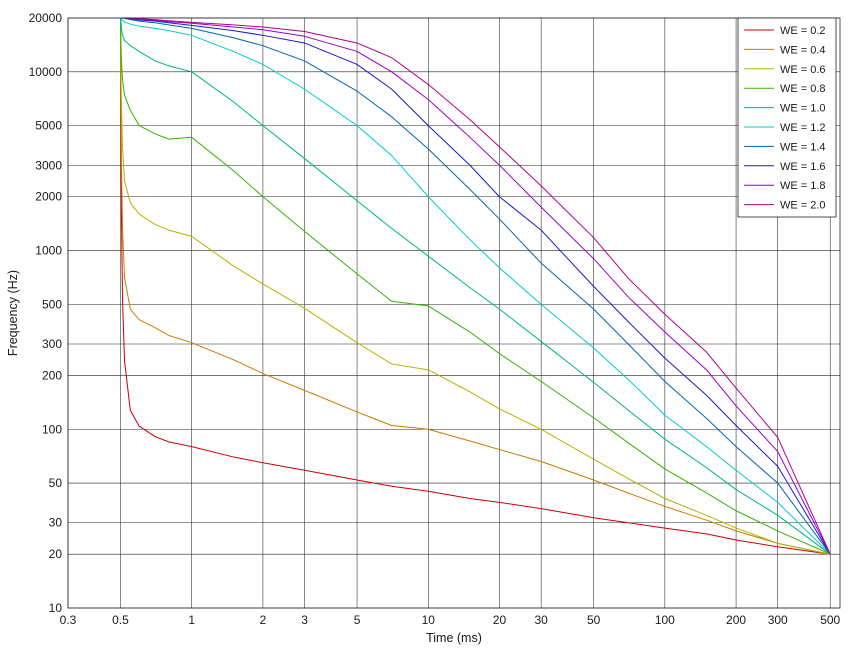 The height and width of the screenshot is (649, 864). I want to click on x-axis-label: Time (ms), so click(454, 638).